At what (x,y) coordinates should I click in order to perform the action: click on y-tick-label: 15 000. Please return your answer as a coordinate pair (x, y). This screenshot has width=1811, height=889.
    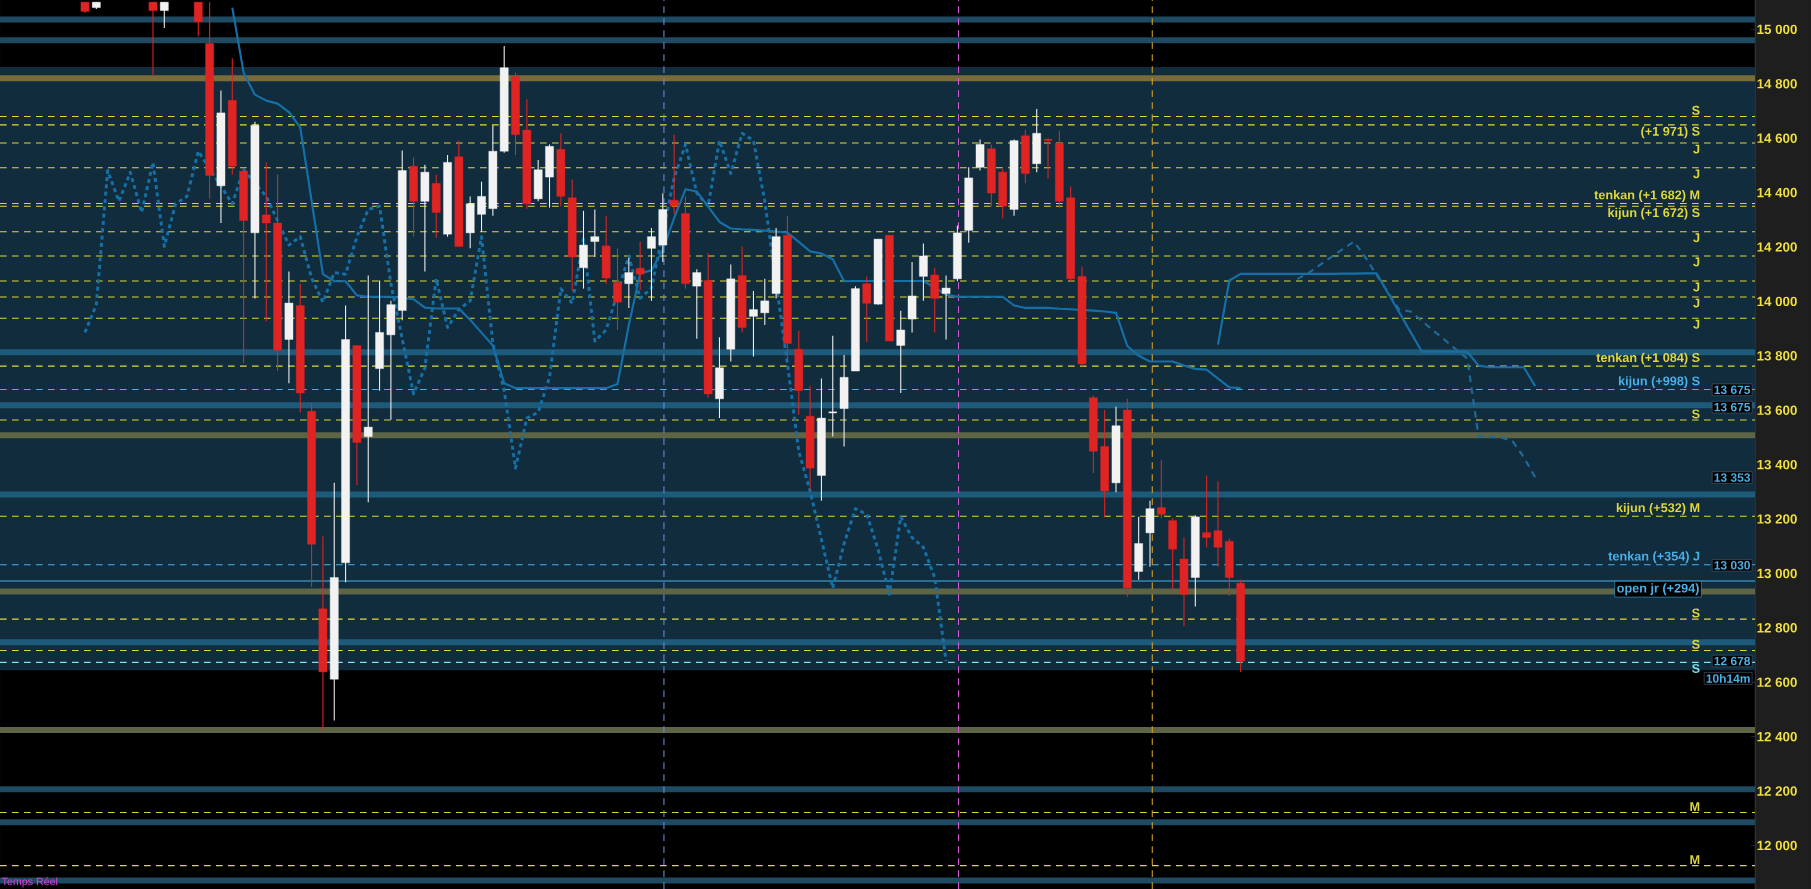
    Looking at the image, I should click on (1777, 29).